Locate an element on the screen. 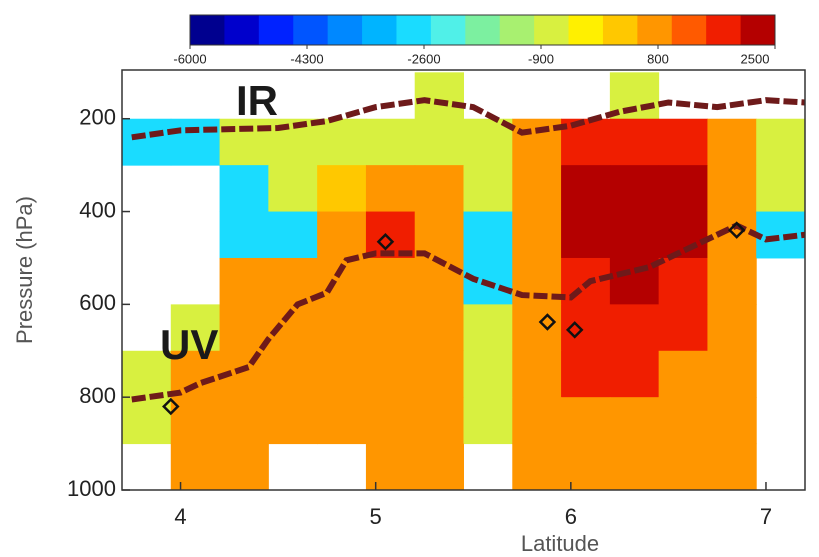  y-tick-label: 400 is located at coordinates (97, 209).